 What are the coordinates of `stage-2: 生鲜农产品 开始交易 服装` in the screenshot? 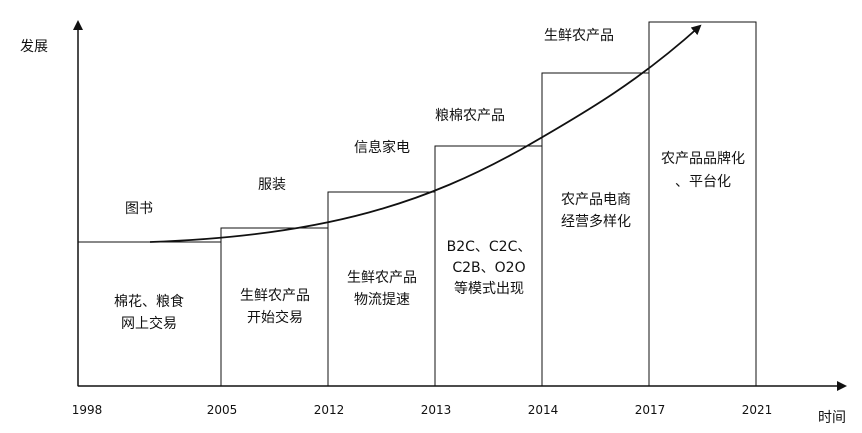 It's located at (274, 282).